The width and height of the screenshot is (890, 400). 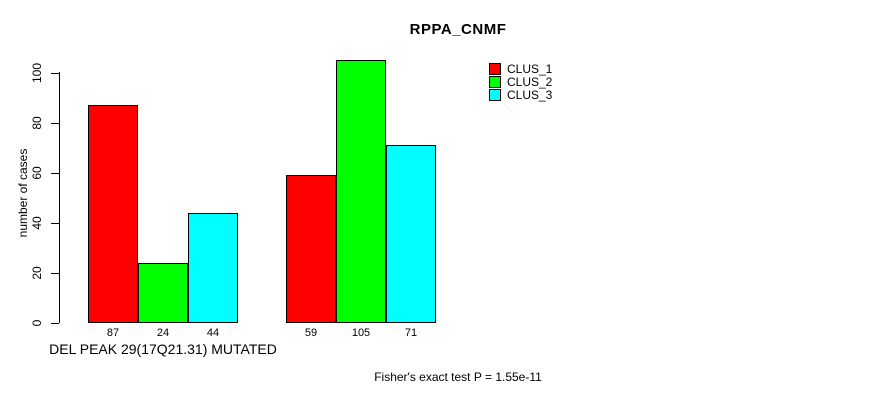 What do you see at coordinates (361, 191) in the screenshot?
I see `bar-clus_2-group2` at bounding box center [361, 191].